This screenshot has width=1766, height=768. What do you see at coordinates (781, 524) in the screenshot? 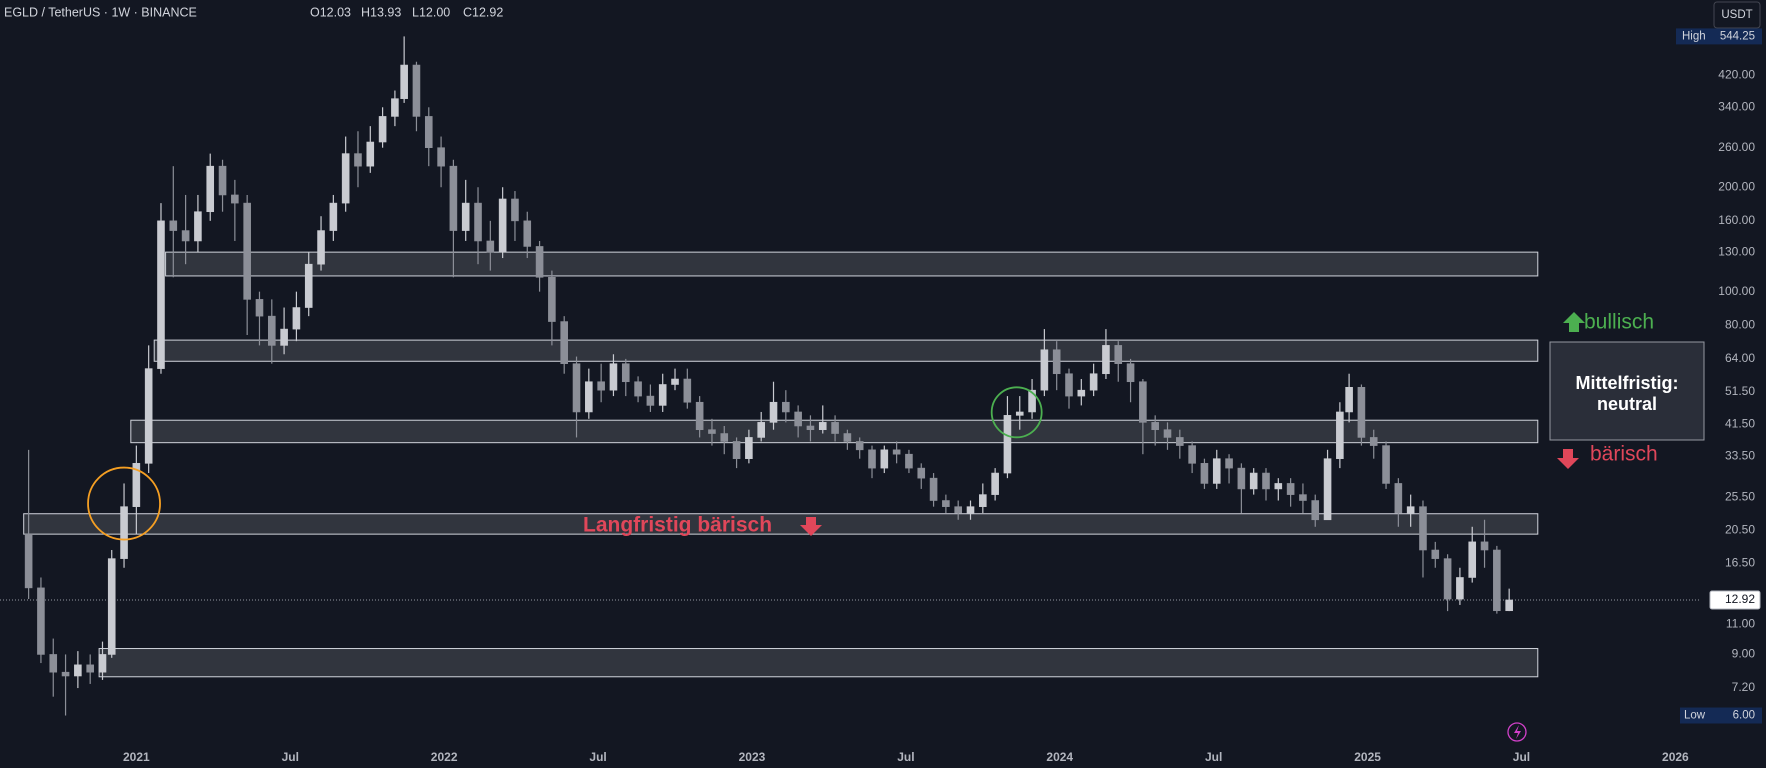
I see `zone` at bounding box center [781, 524].